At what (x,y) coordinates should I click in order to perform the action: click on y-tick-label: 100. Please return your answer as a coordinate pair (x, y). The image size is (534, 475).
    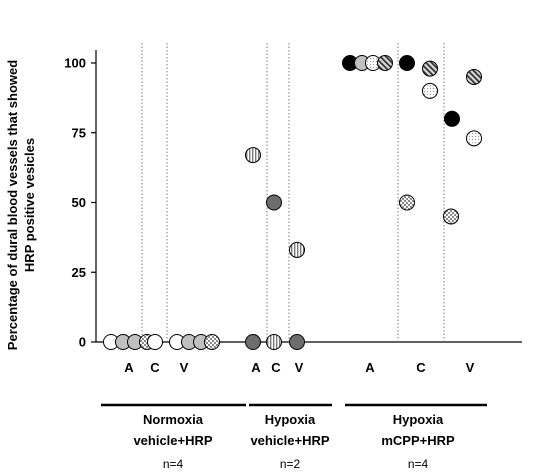
    Looking at the image, I should click on (75, 63).